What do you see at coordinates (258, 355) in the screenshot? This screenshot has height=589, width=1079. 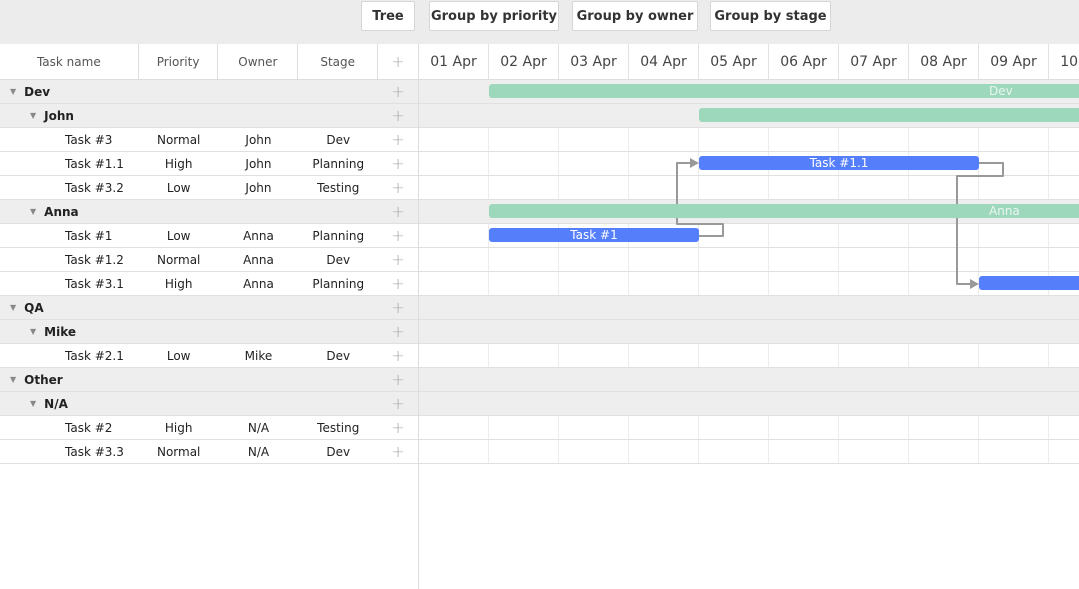 I see `owner-cell: Mike` at bounding box center [258, 355].